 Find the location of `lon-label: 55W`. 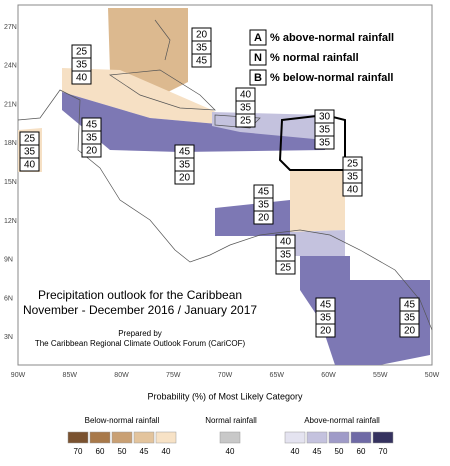

lon-label: 55W is located at coordinates (380, 375).